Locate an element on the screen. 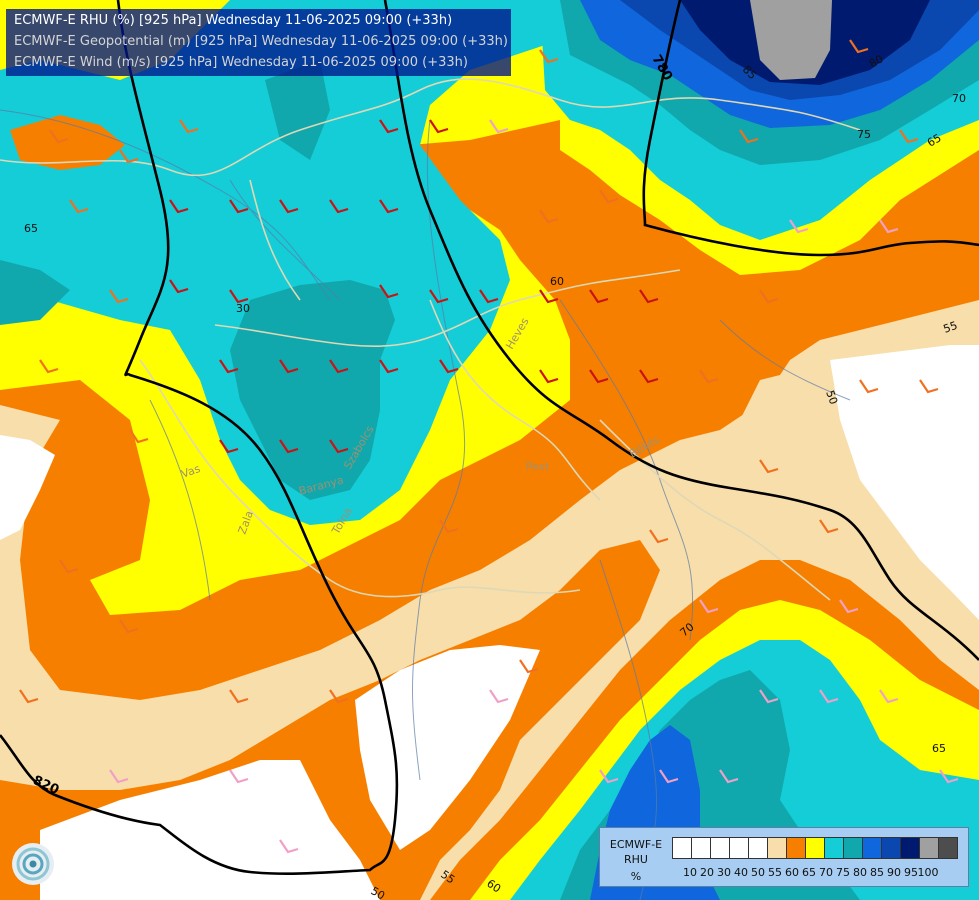  rh-band-75-west is located at coordinates (35, 292).